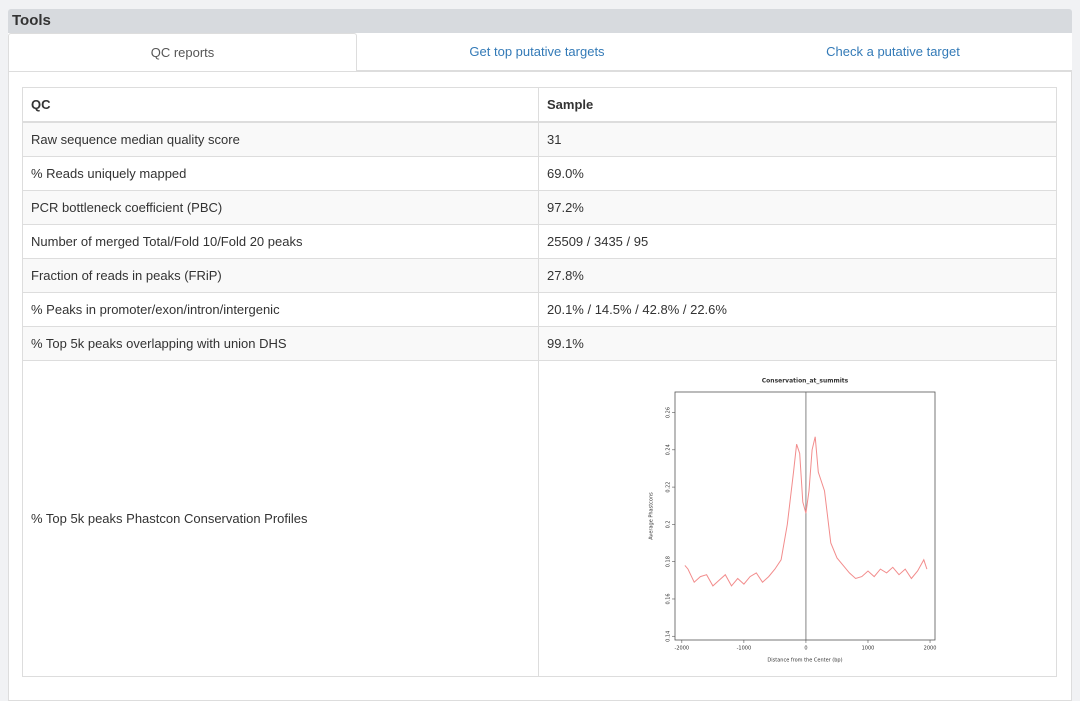 The width and height of the screenshot is (1080, 701). I want to click on tab-active: QC reports, so click(182, 52).